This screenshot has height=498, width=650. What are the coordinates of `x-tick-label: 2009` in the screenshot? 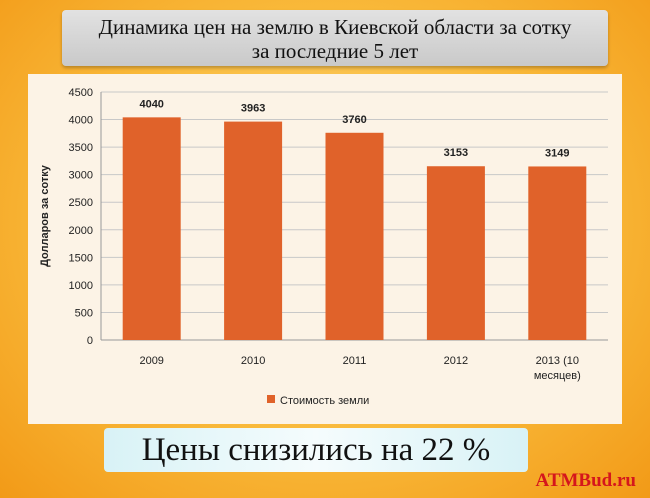 It's located at (151, 361).